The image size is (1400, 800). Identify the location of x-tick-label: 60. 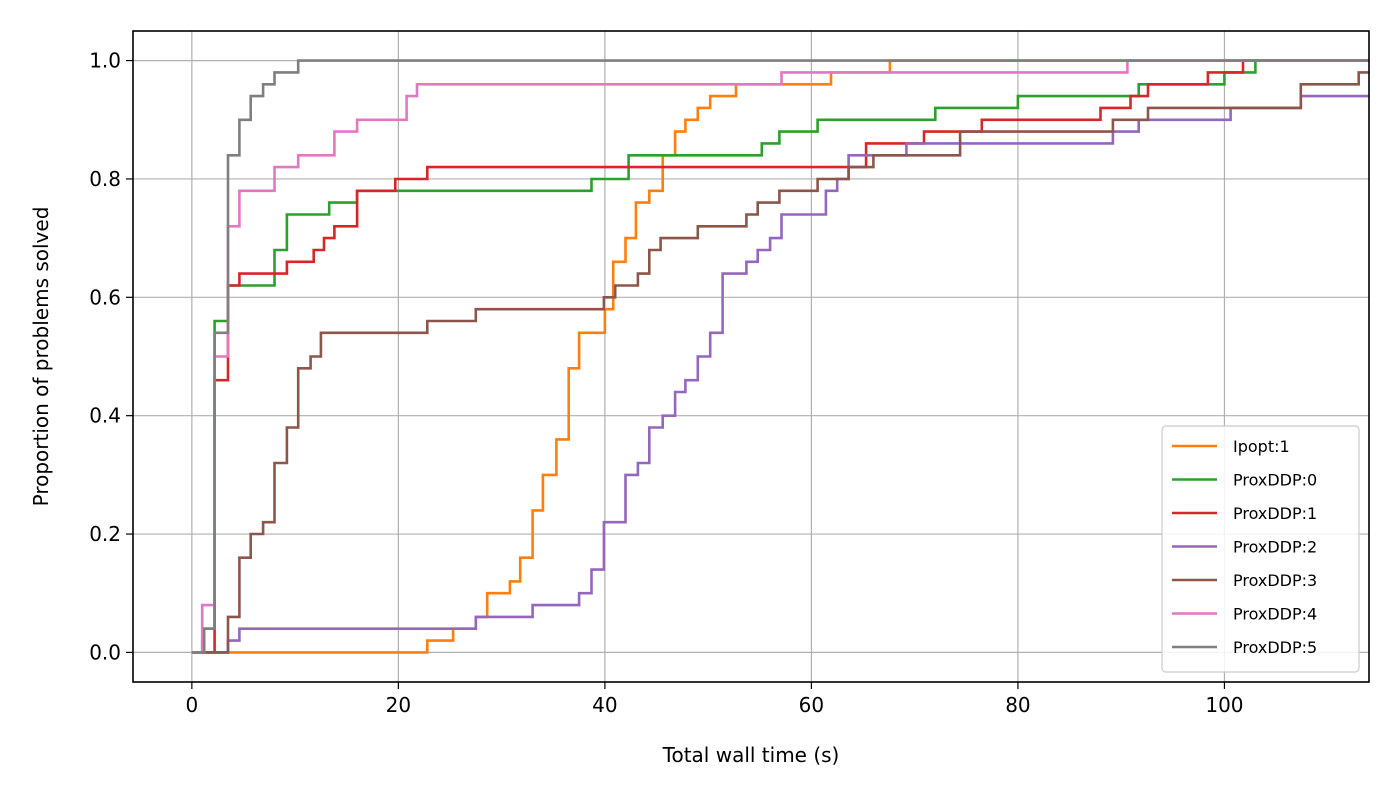
(811, 705).